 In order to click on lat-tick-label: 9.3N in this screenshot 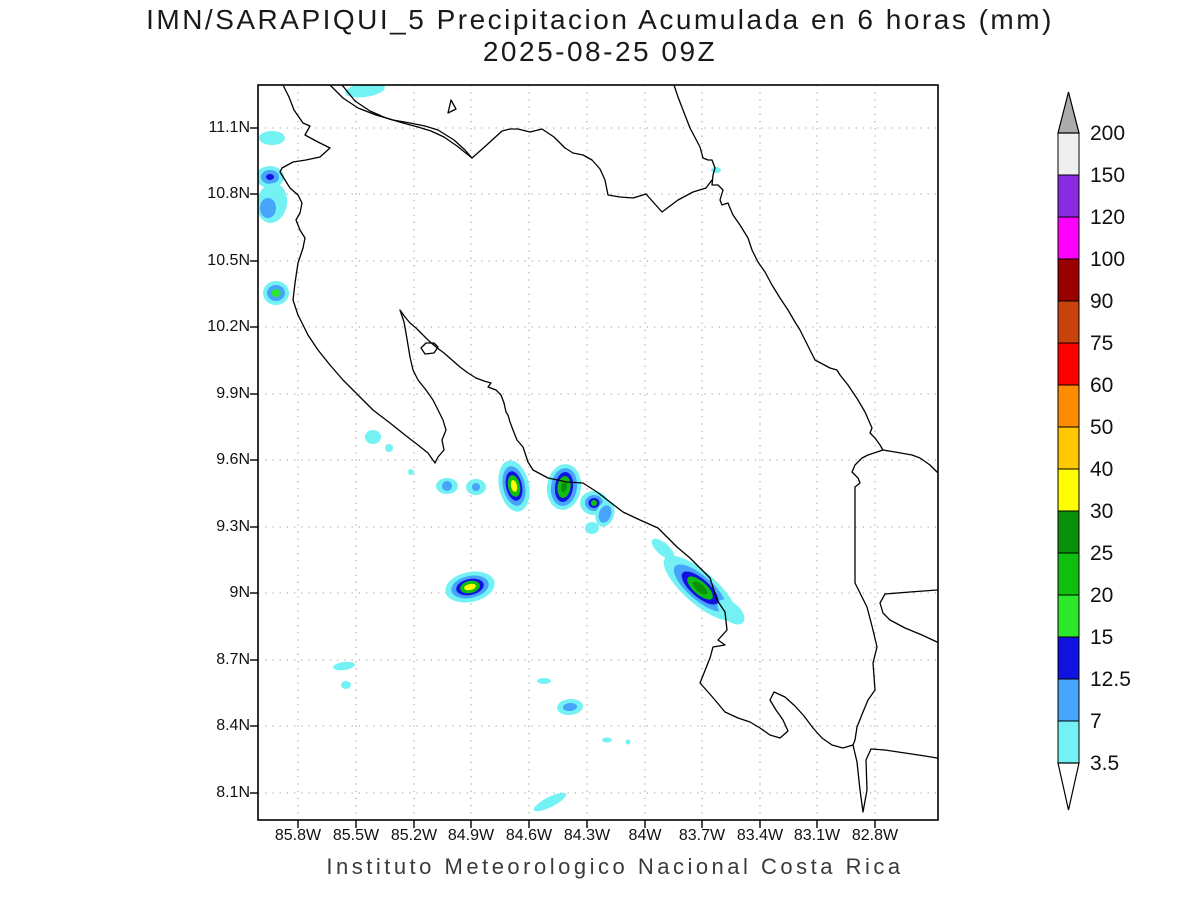, I will do `click(233, 526)`.